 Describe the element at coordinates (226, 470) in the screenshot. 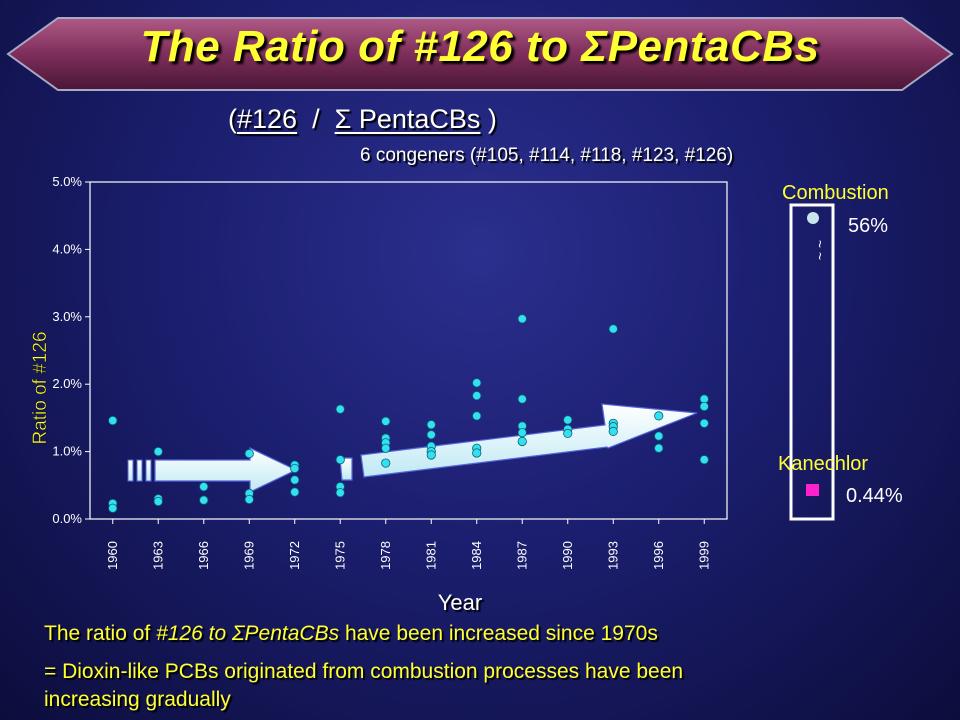

I see `flat-trend-arrow` at that location.